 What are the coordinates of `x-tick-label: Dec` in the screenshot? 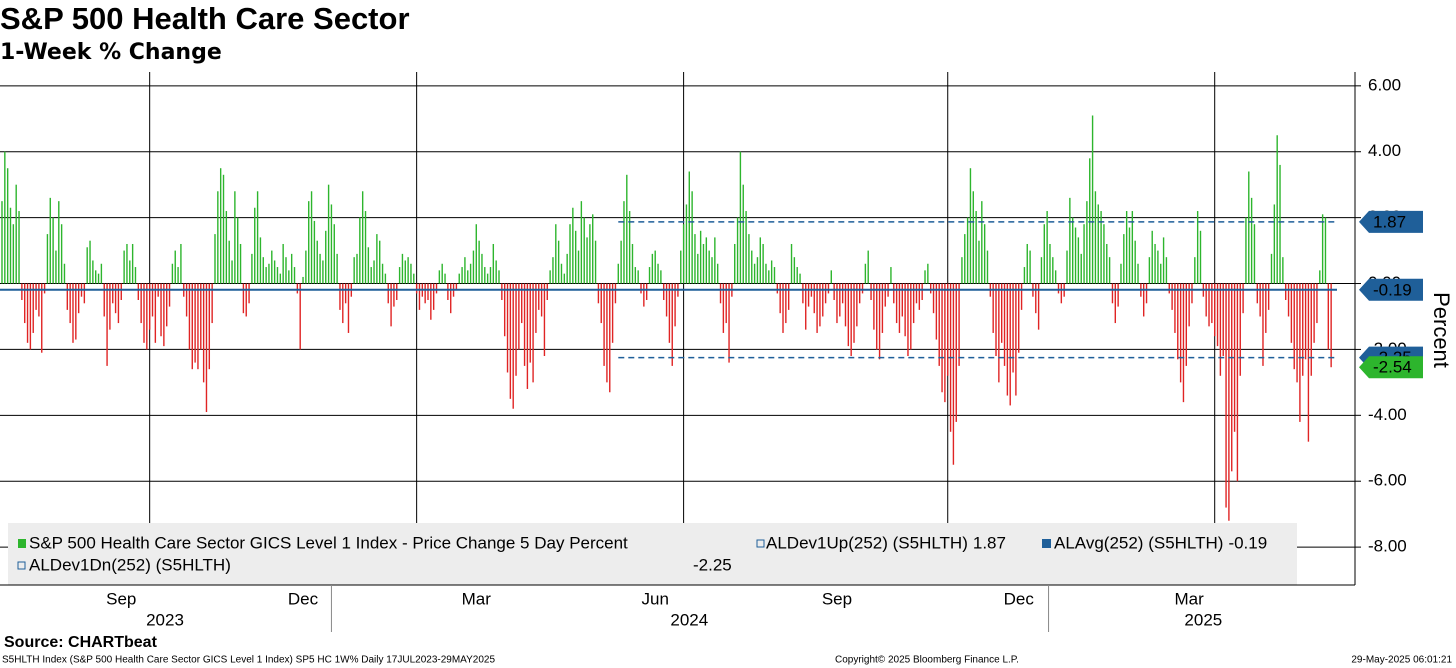 It's located at (303, 598).